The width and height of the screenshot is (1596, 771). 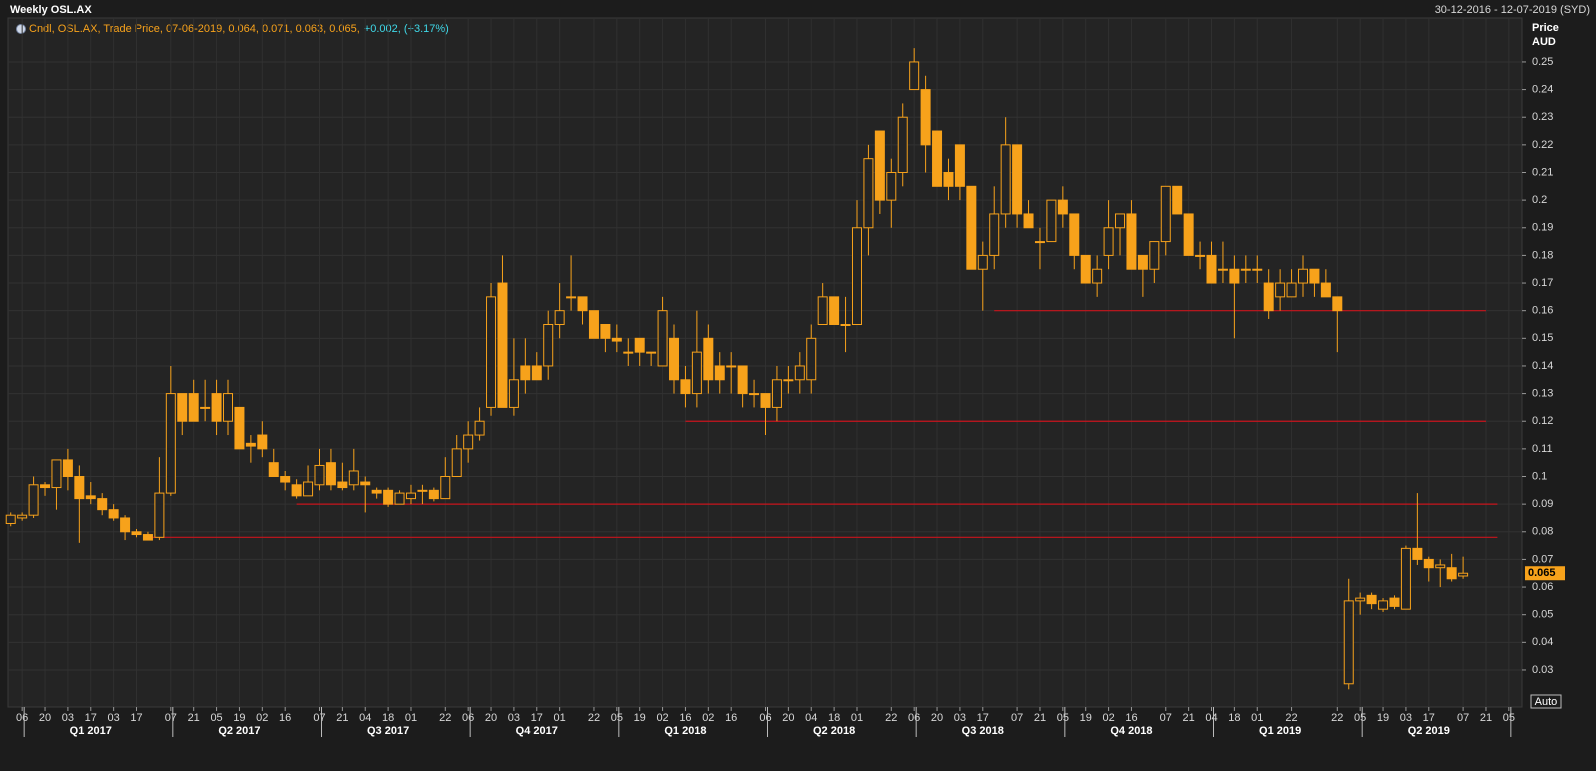 What do you see at coordinates (1542, 255) in the screenshot?
I see `y-tick-label: 0.18` at bounding box center [1542, 255].